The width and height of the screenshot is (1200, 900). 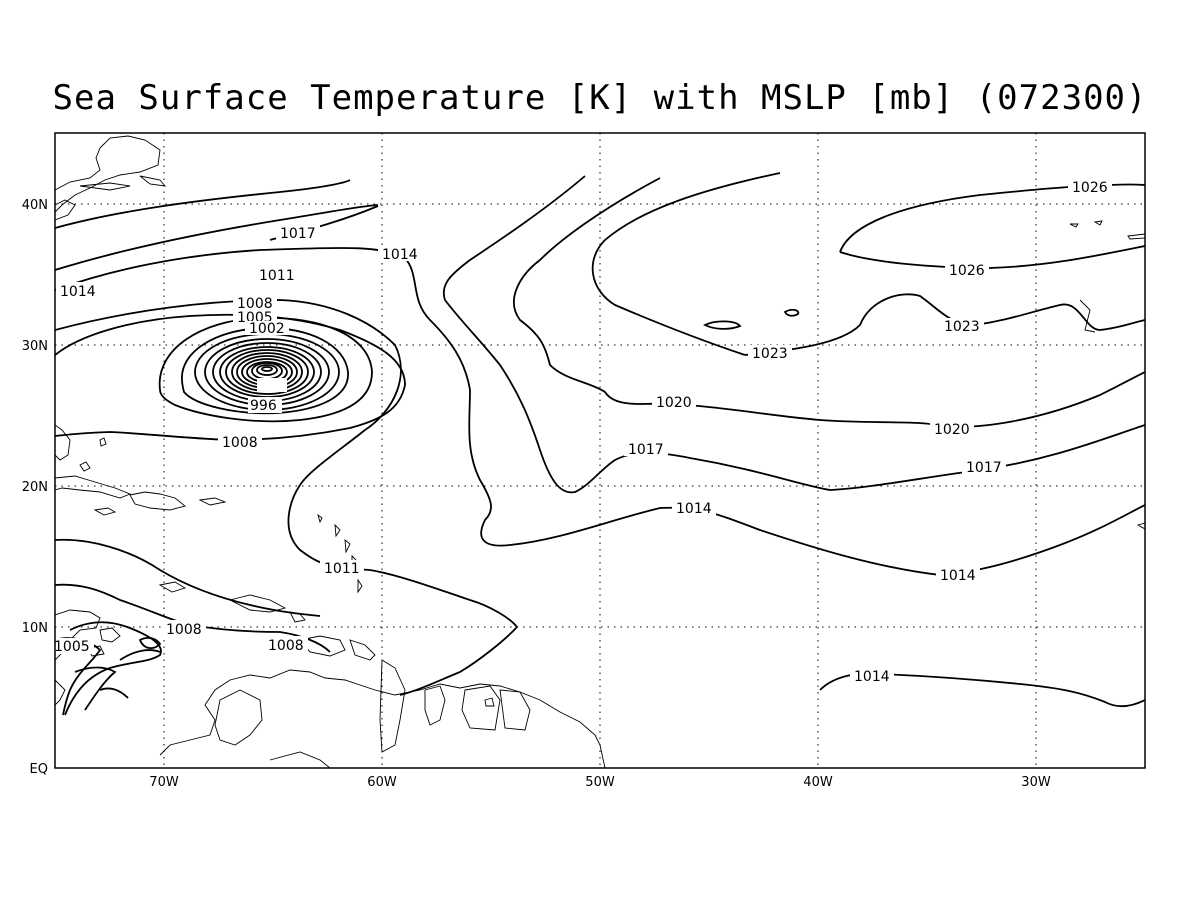 I want to click on lon-label: 50W, so click(x=600, y=782).